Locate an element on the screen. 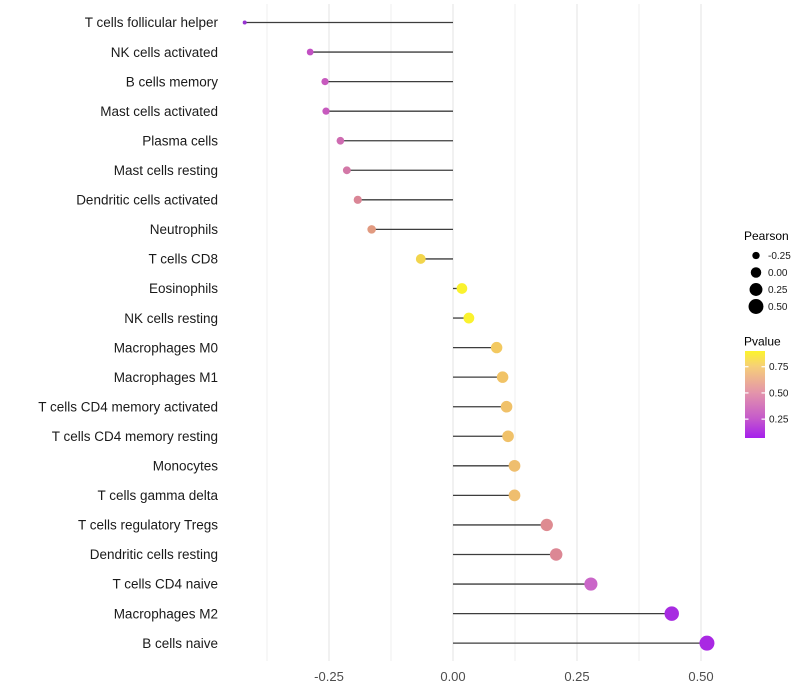 The width and height of the screenshot is (800, 700). category-label: T cells regulatory Tregs is located at coordinates (148, 525).